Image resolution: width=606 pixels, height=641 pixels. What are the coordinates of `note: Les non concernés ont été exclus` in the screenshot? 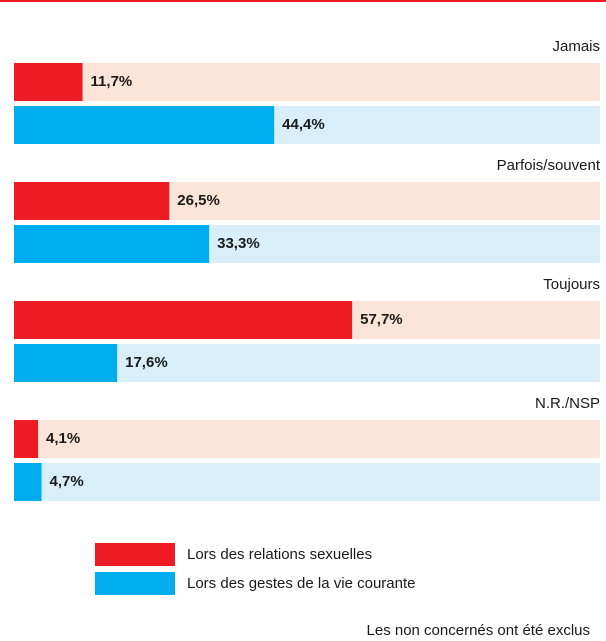 It's located at (478, 630).